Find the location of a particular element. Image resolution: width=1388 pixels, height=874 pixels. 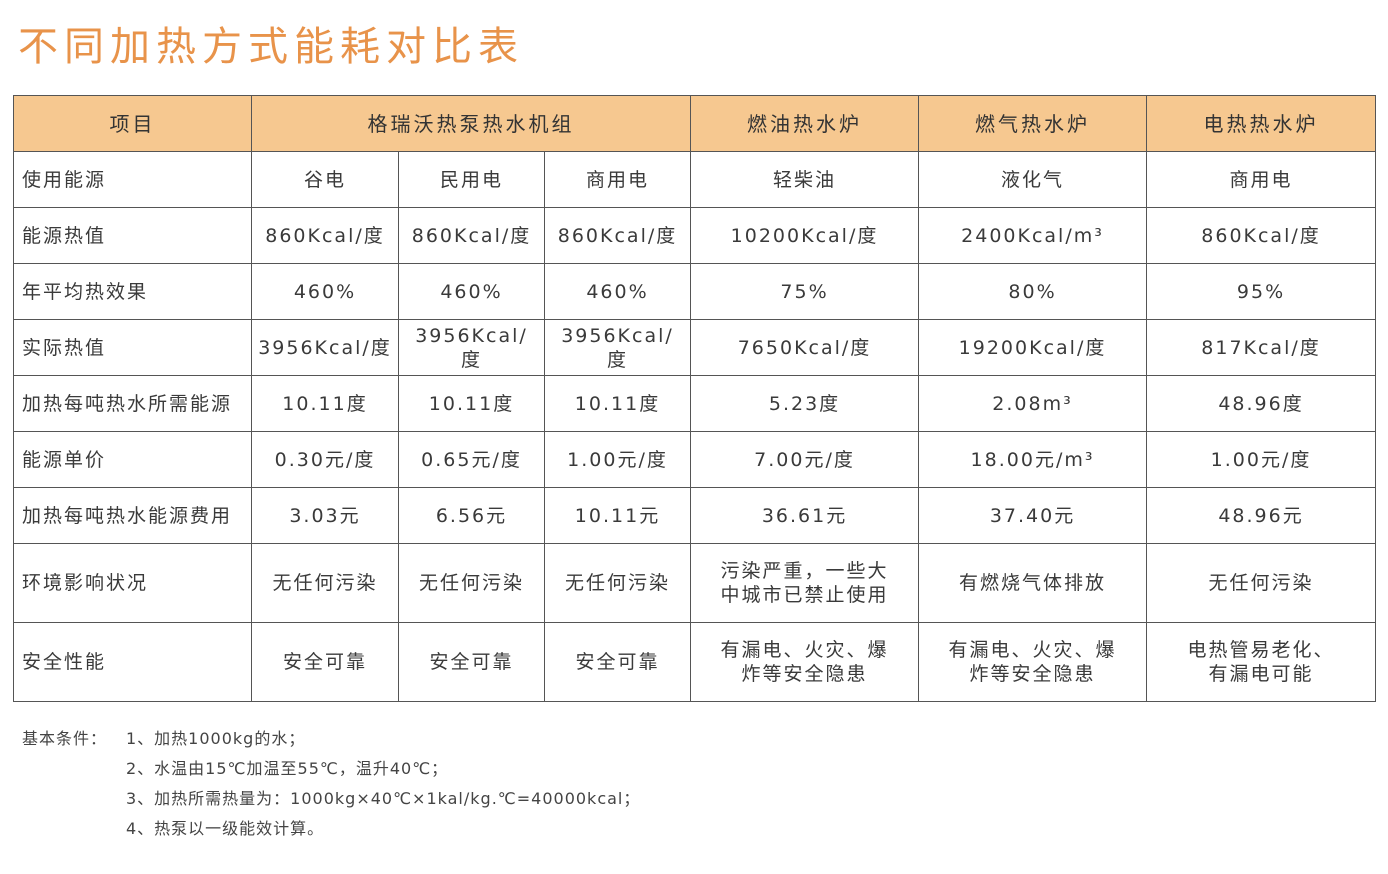

table-row: 年平均热效果 460% 460% 460% 75% 80% 95% is located at coordinates (695, 291).